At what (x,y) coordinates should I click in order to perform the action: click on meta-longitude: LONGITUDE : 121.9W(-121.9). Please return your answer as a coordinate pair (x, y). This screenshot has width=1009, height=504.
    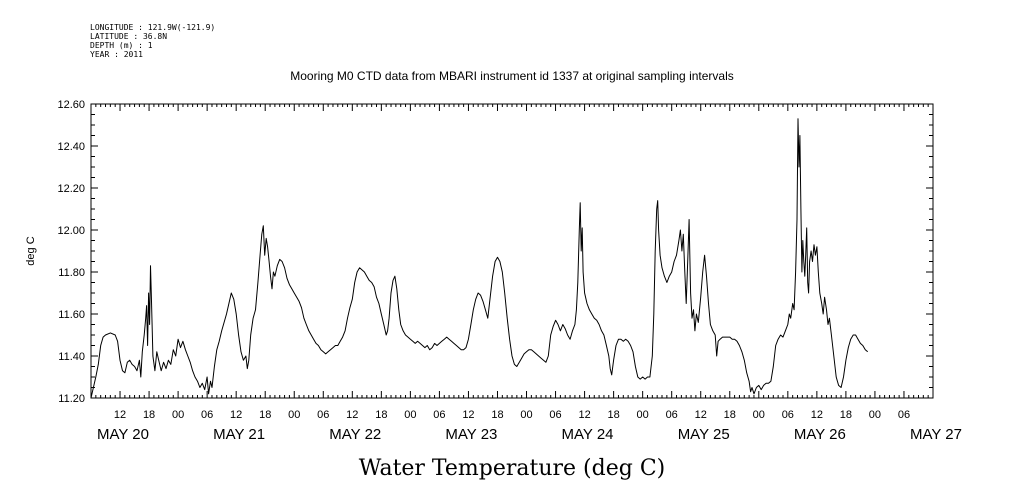
    Looking at the image, I should click on (152, 27).